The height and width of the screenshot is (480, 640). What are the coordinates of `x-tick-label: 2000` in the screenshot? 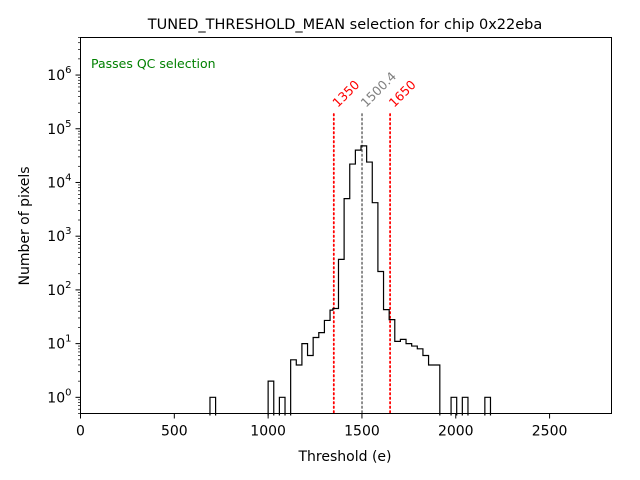 It's located at (456, 432).